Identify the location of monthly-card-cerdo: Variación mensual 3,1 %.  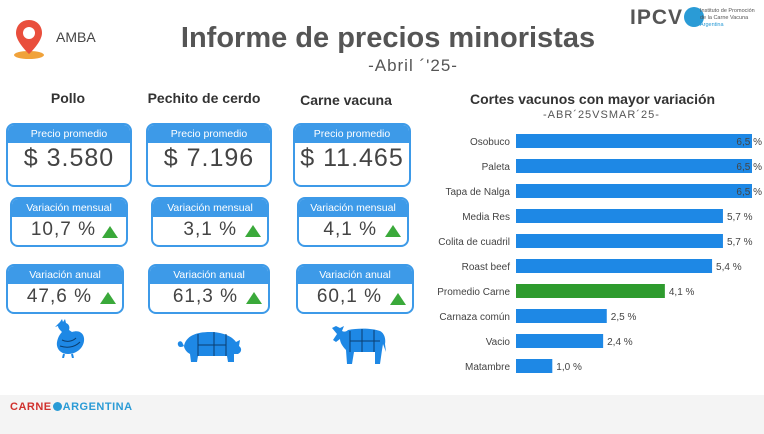
(210, 222).